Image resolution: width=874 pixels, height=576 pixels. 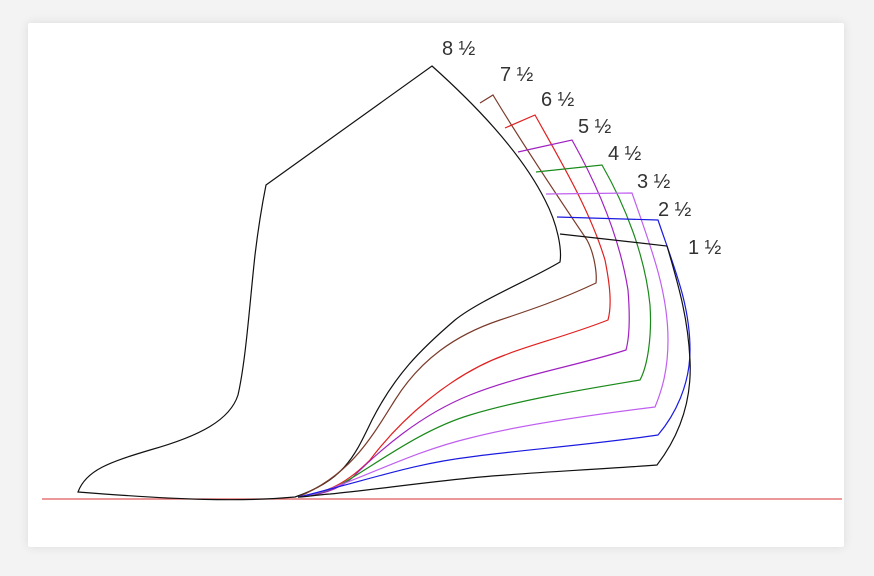 I want to click on size-label-8-5: 8 ½, so click(x=459, y=49).